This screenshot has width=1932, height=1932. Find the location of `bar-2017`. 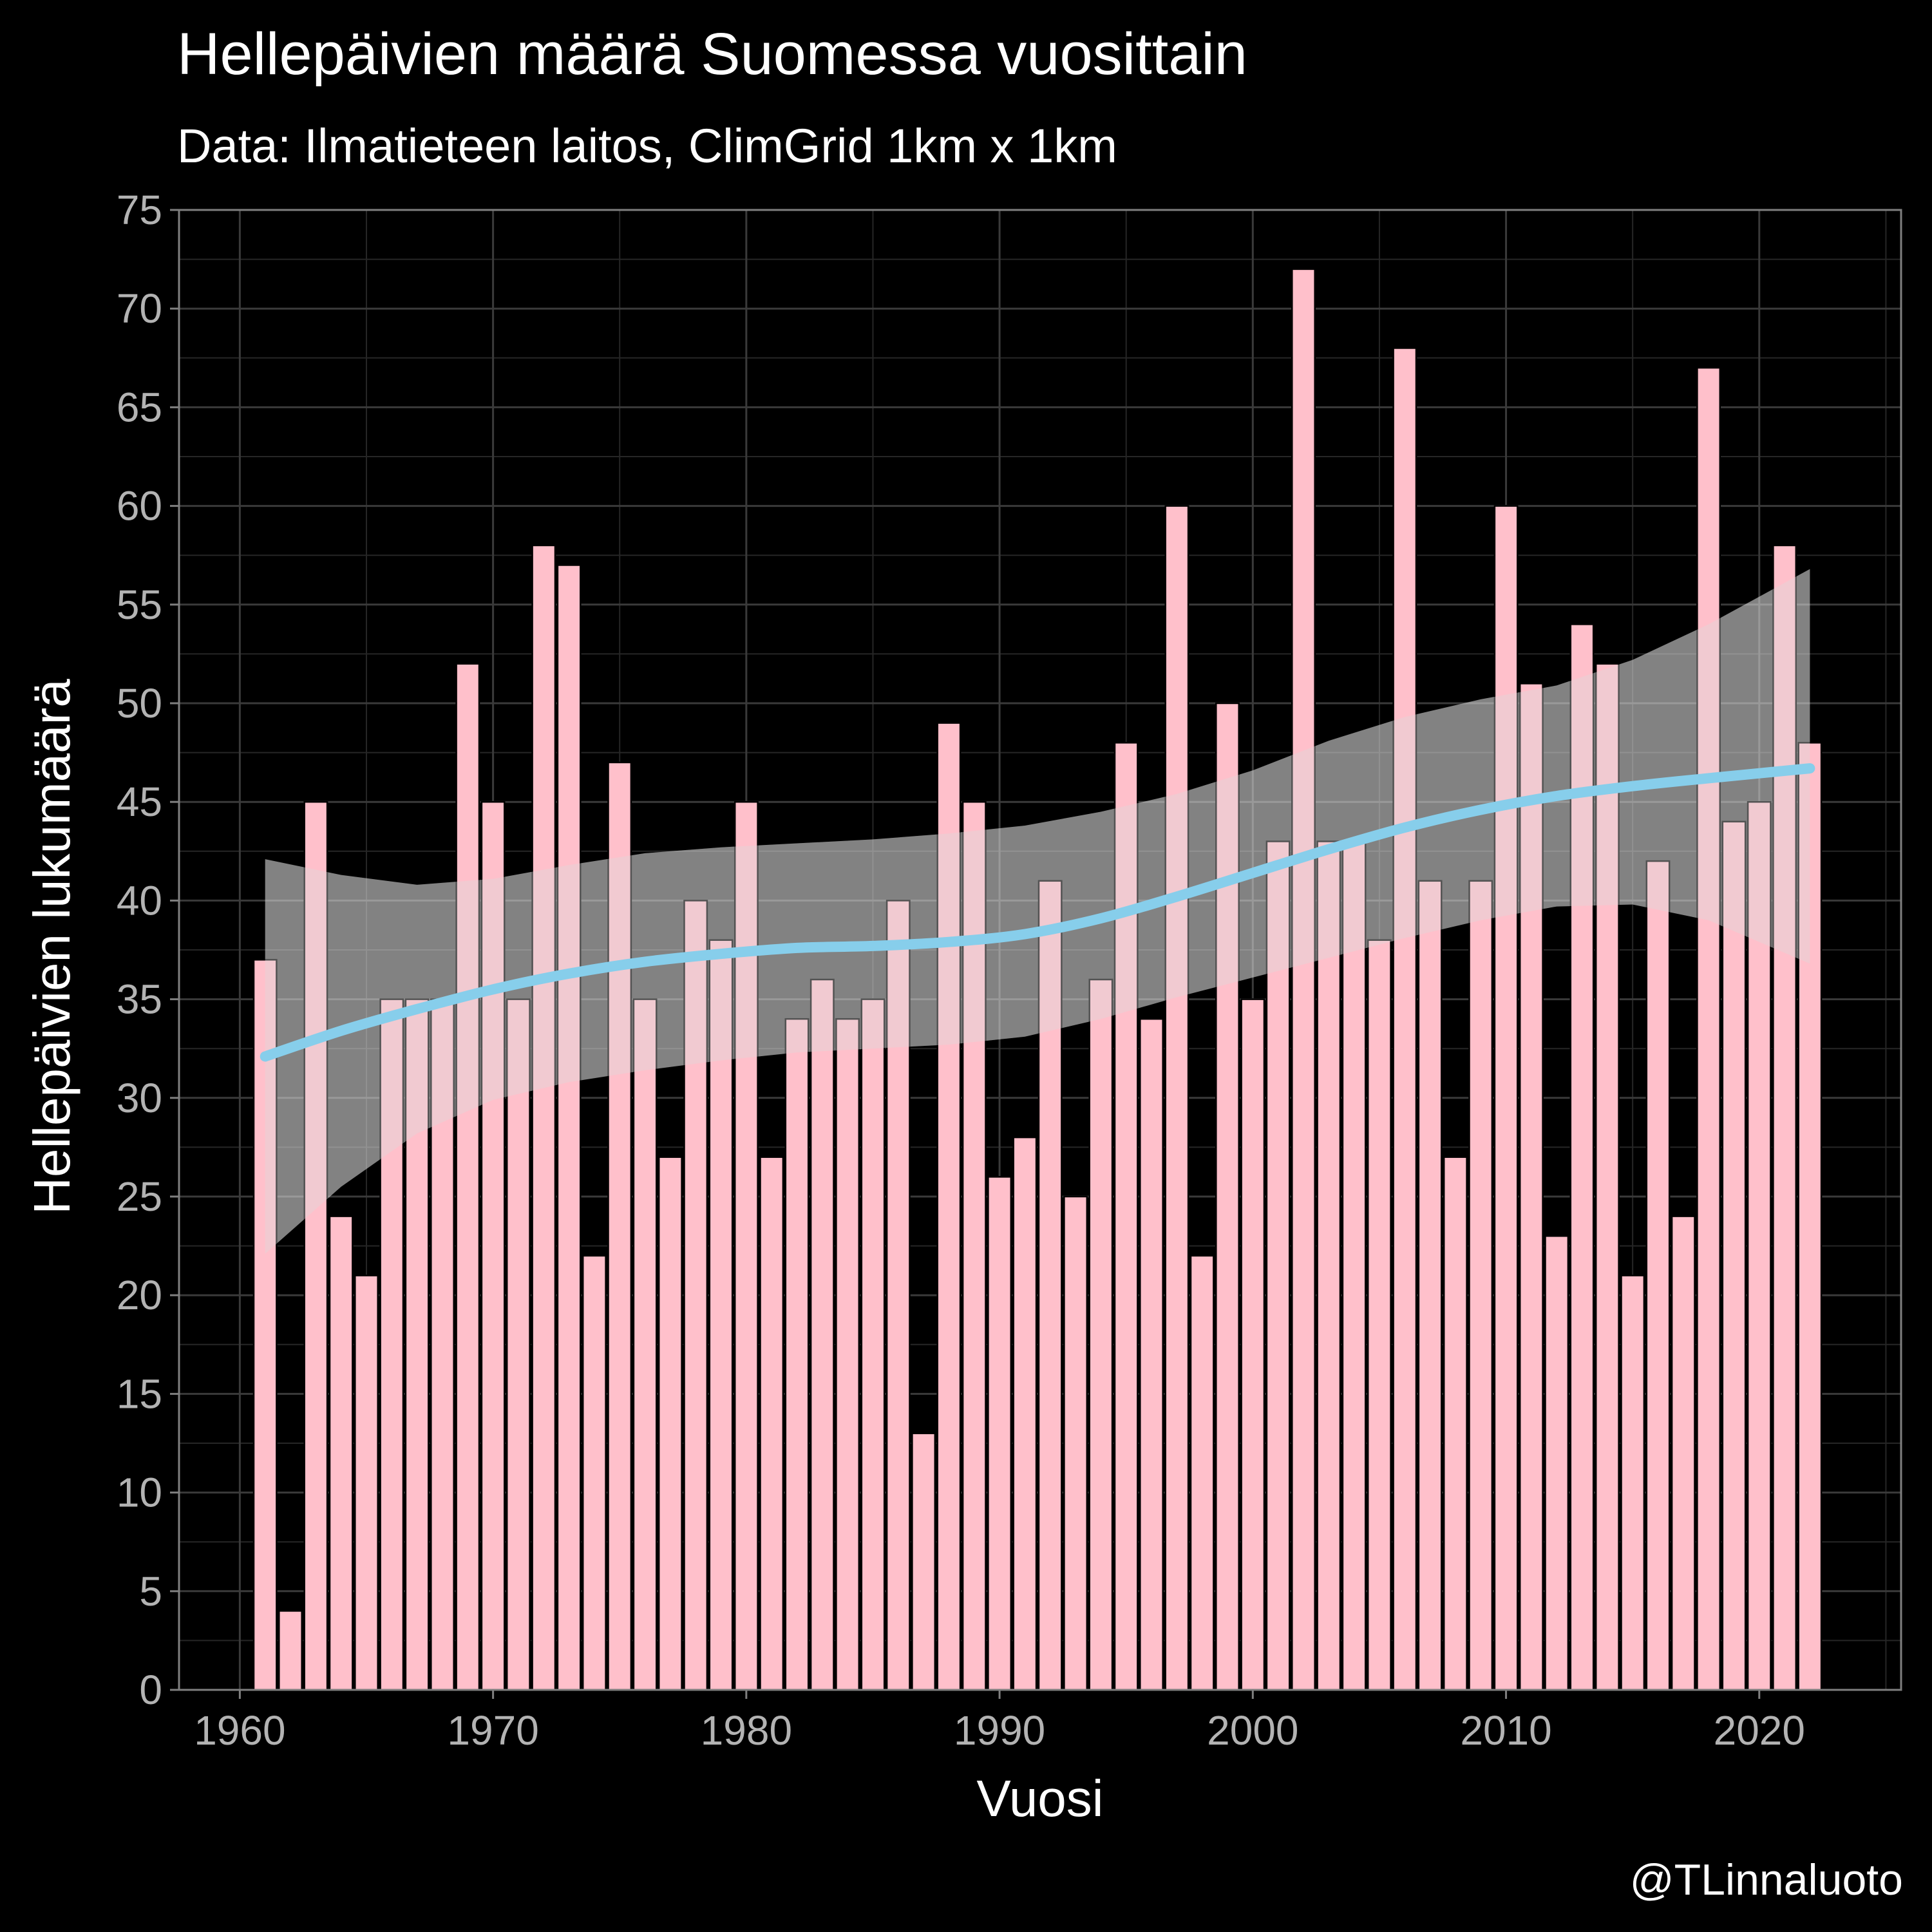

bar-2017 is located at coordinates (1684, 1453).